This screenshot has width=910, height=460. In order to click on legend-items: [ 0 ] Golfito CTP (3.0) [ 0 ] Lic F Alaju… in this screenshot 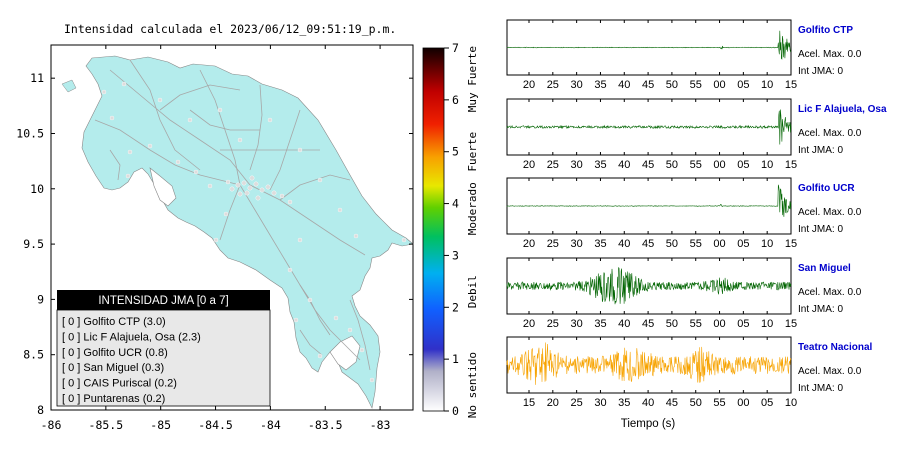, I will do `click(131, 360)`.